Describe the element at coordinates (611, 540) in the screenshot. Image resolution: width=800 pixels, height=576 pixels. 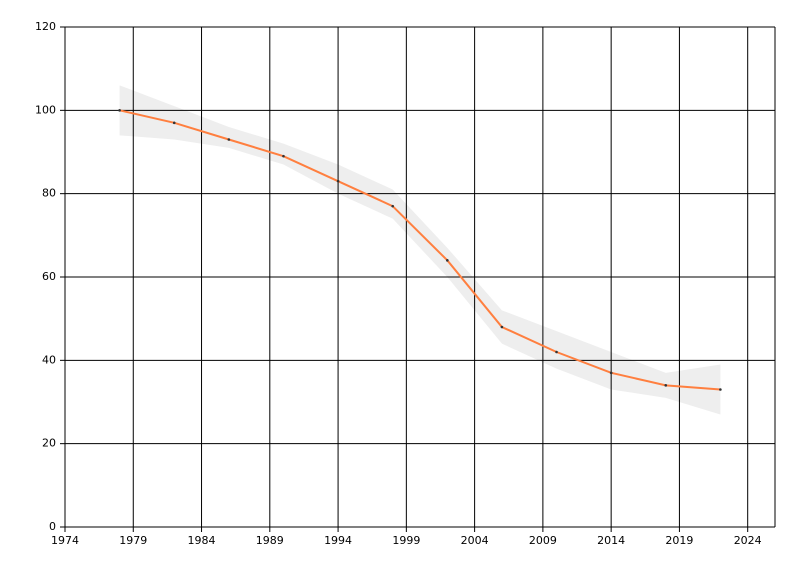
I see `x-tick-label: 2014` at that location.